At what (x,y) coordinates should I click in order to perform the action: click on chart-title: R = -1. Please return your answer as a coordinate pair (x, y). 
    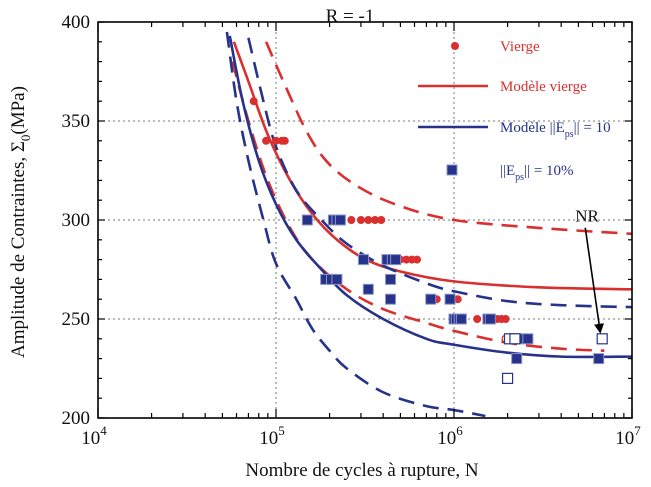
    Looking at the image, I should click on (350, 16).